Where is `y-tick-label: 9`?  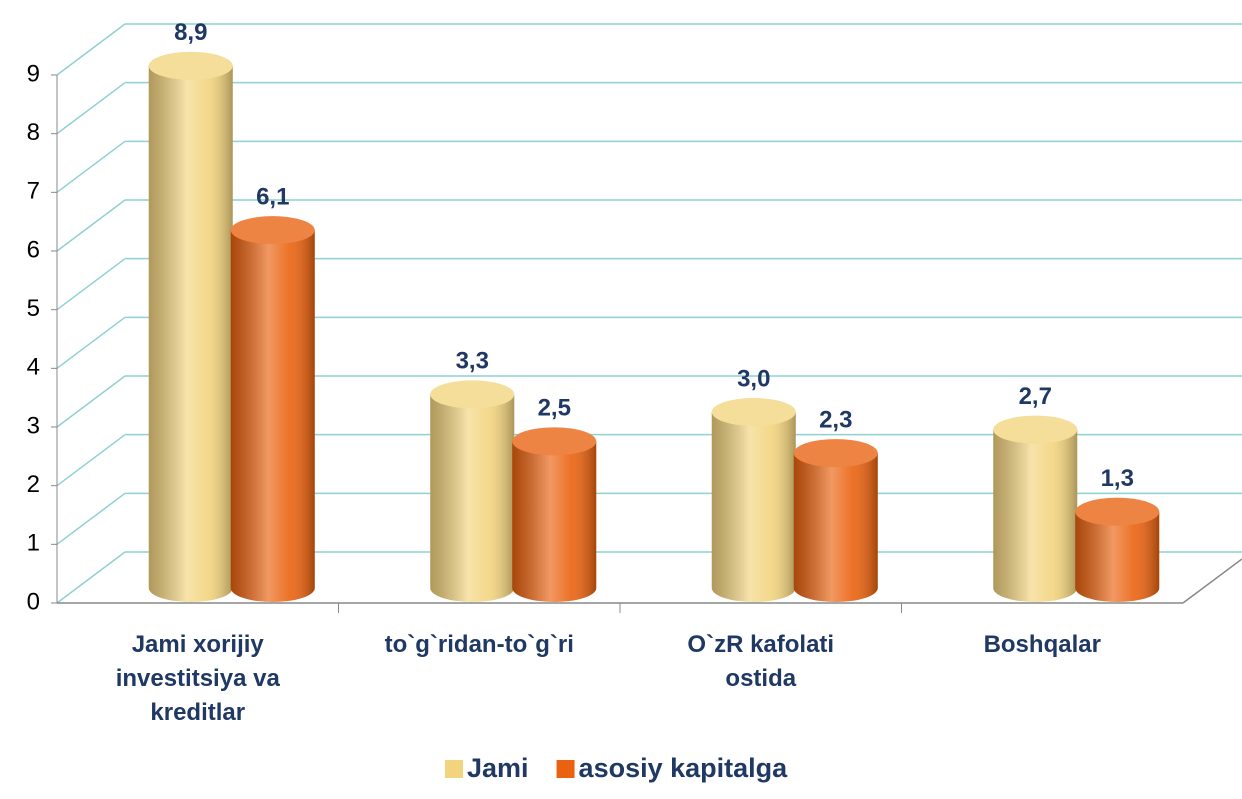 y-tick-label: 9 is located at coordinates (33, 73).